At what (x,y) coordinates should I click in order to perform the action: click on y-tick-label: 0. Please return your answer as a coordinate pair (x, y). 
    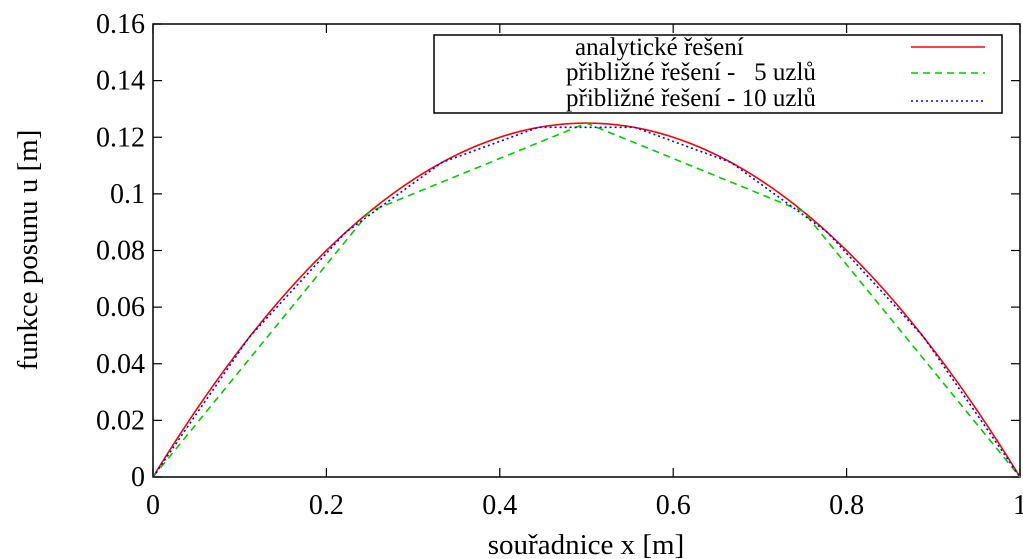
    Looking at the image, I should click on (138, 477).